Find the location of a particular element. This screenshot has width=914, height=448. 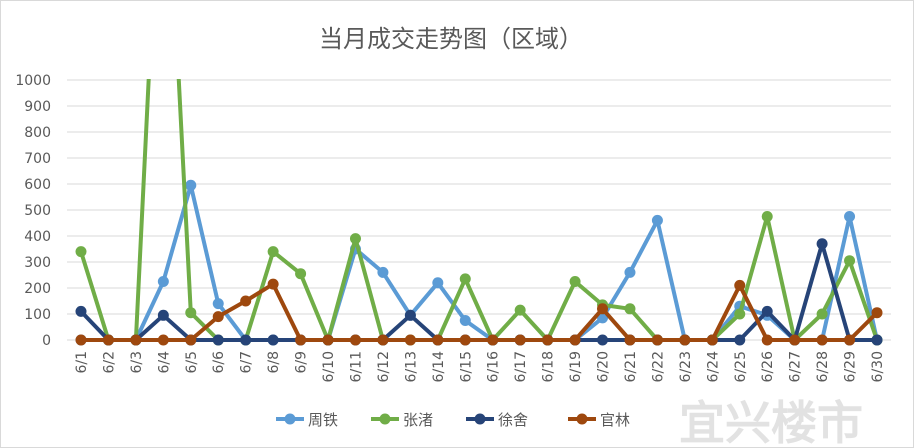

y-tick-label: 100 is located at coordinates (37, 315).